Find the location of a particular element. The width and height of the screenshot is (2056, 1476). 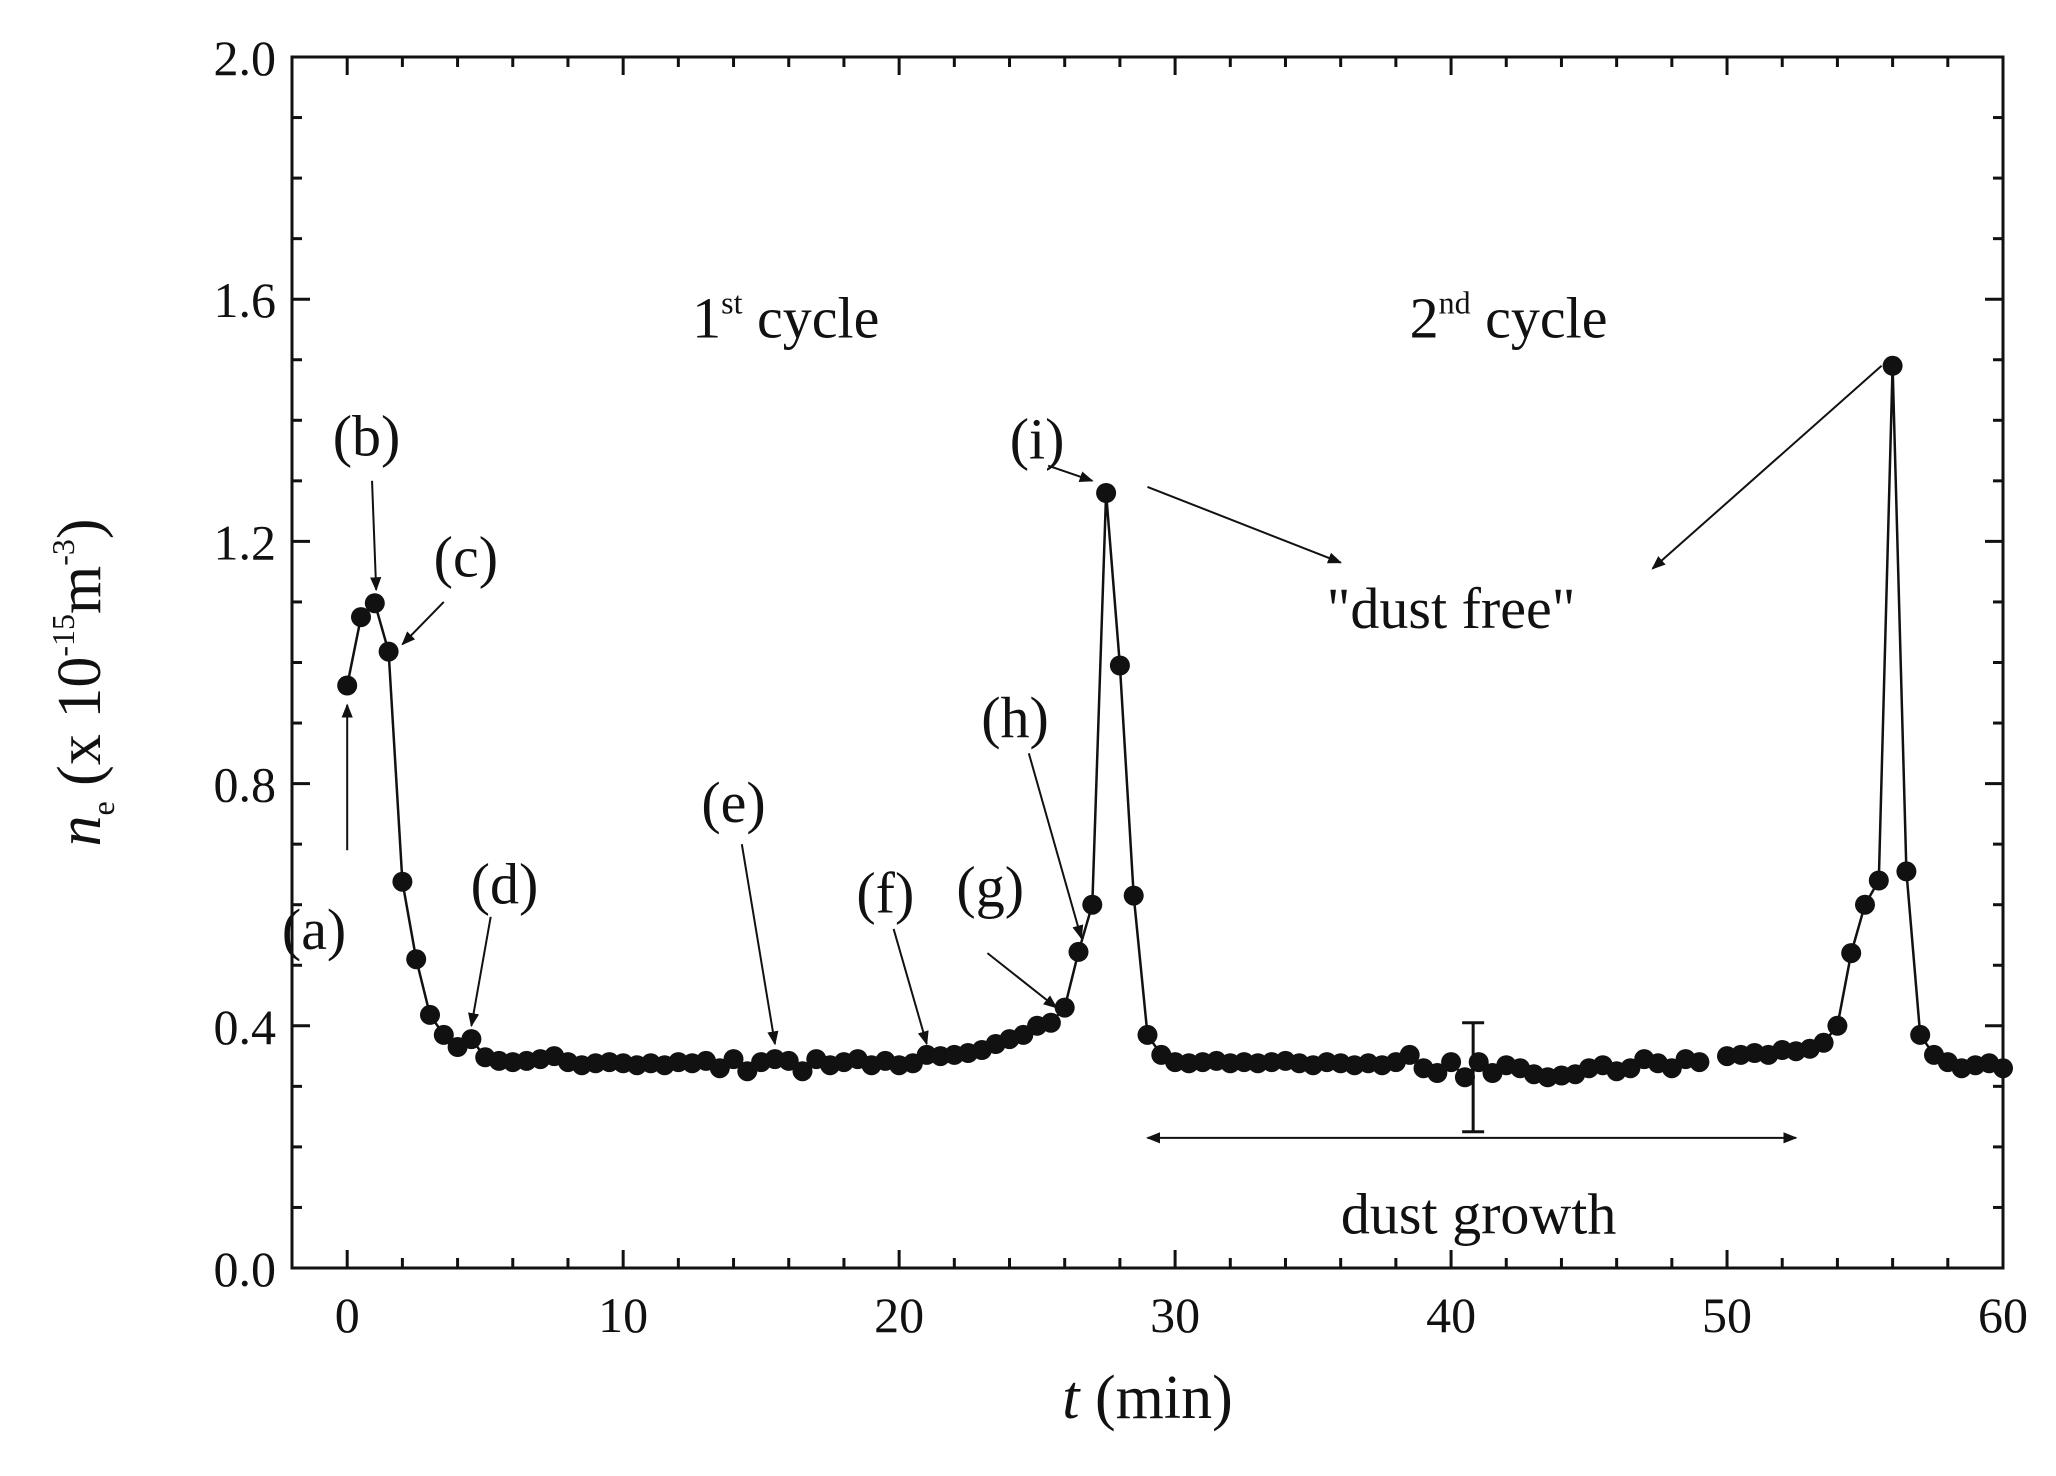

point-label: (c) is located at coordinates (466, 557).